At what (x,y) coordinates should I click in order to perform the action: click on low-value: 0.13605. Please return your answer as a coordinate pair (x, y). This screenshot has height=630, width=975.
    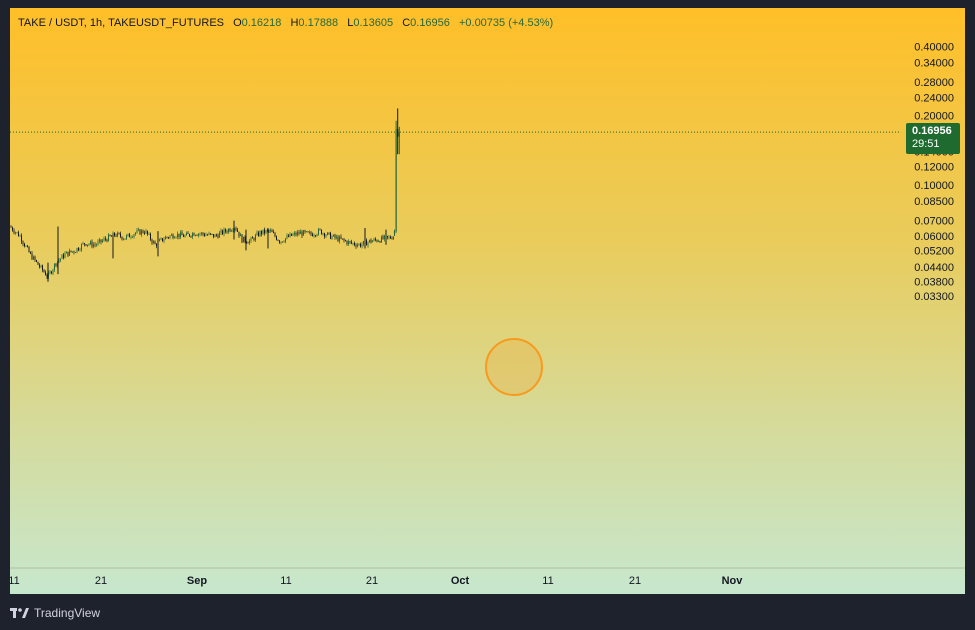
    Looking at the image, I should click on (373, 23).